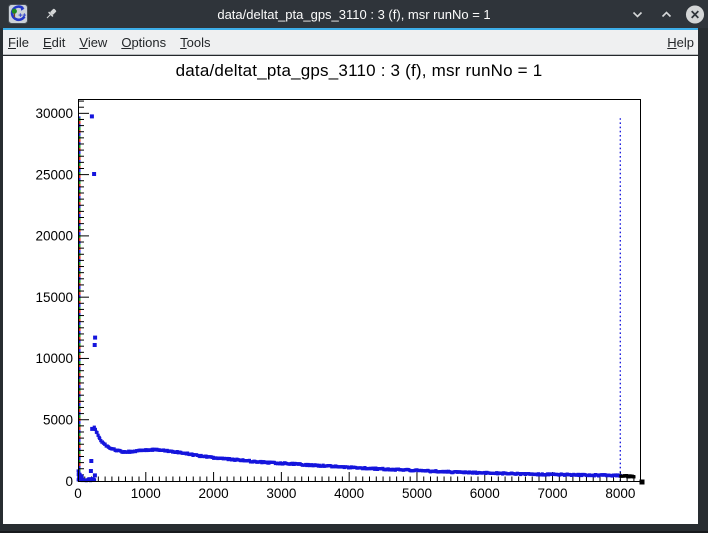 This screenshot has height=533, width=708. I want to click on chevron-down-icon, so click(637, 14).